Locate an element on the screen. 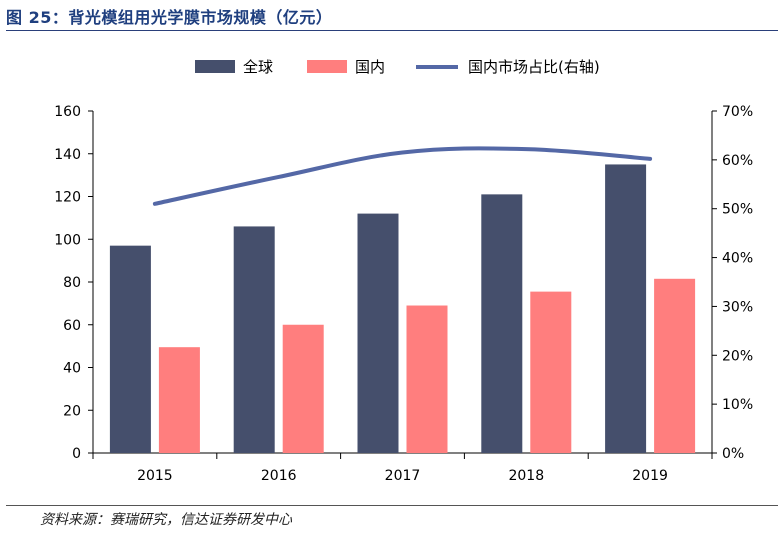 Image resolution: width=784 pixels, height=539 pixels. legend-domestic-swatch is located at coordinates (327, 66).